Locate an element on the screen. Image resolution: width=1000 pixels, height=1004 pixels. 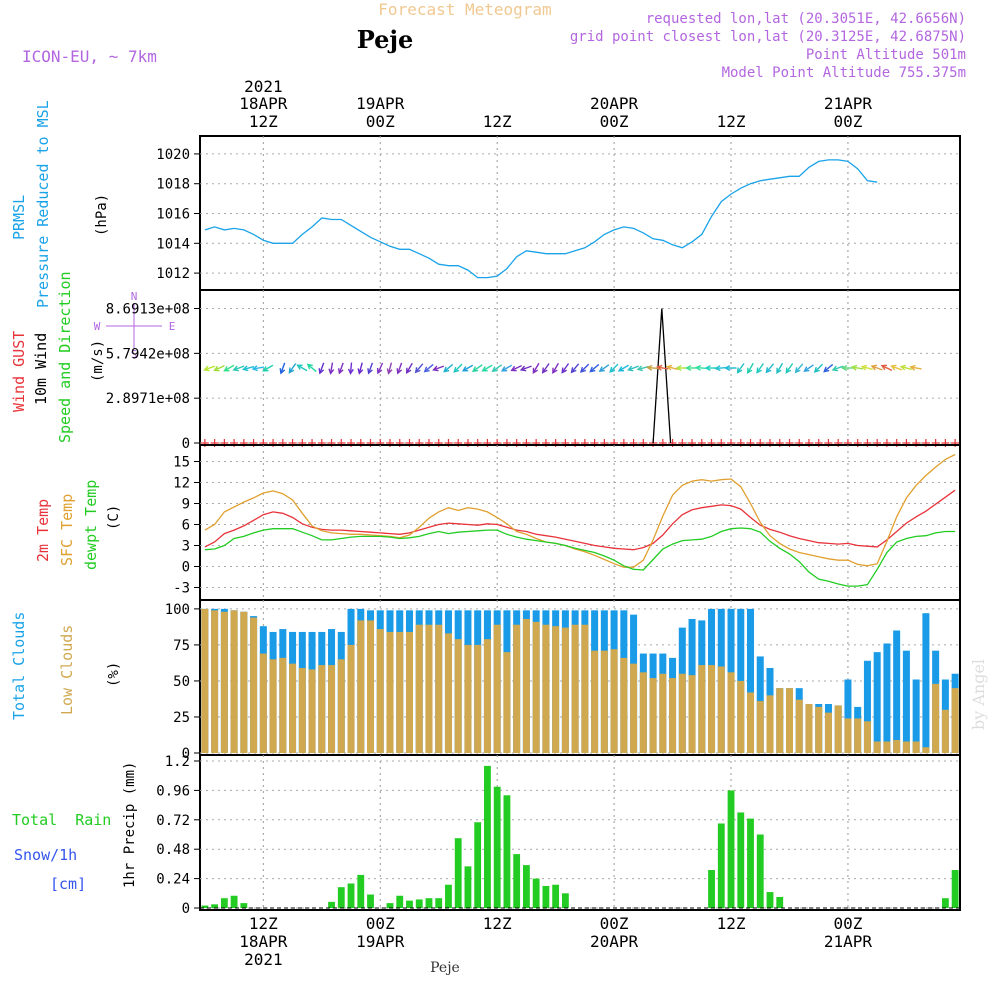
wind-dir-label: Speed and Direction is located at coordinates (65, 357).